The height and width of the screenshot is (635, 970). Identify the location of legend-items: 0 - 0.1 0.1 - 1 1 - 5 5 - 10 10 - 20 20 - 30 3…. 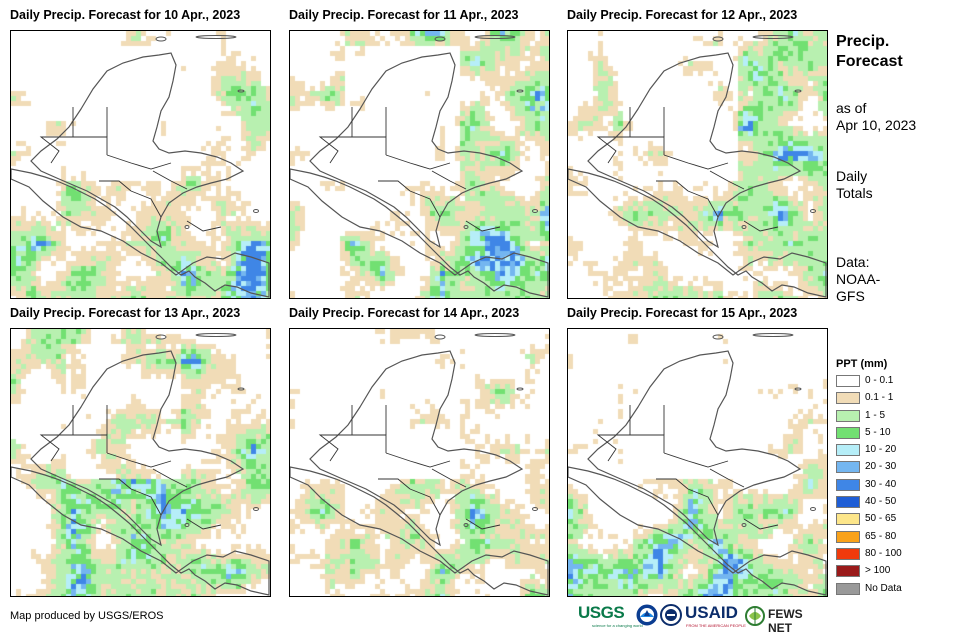
(901, 485).